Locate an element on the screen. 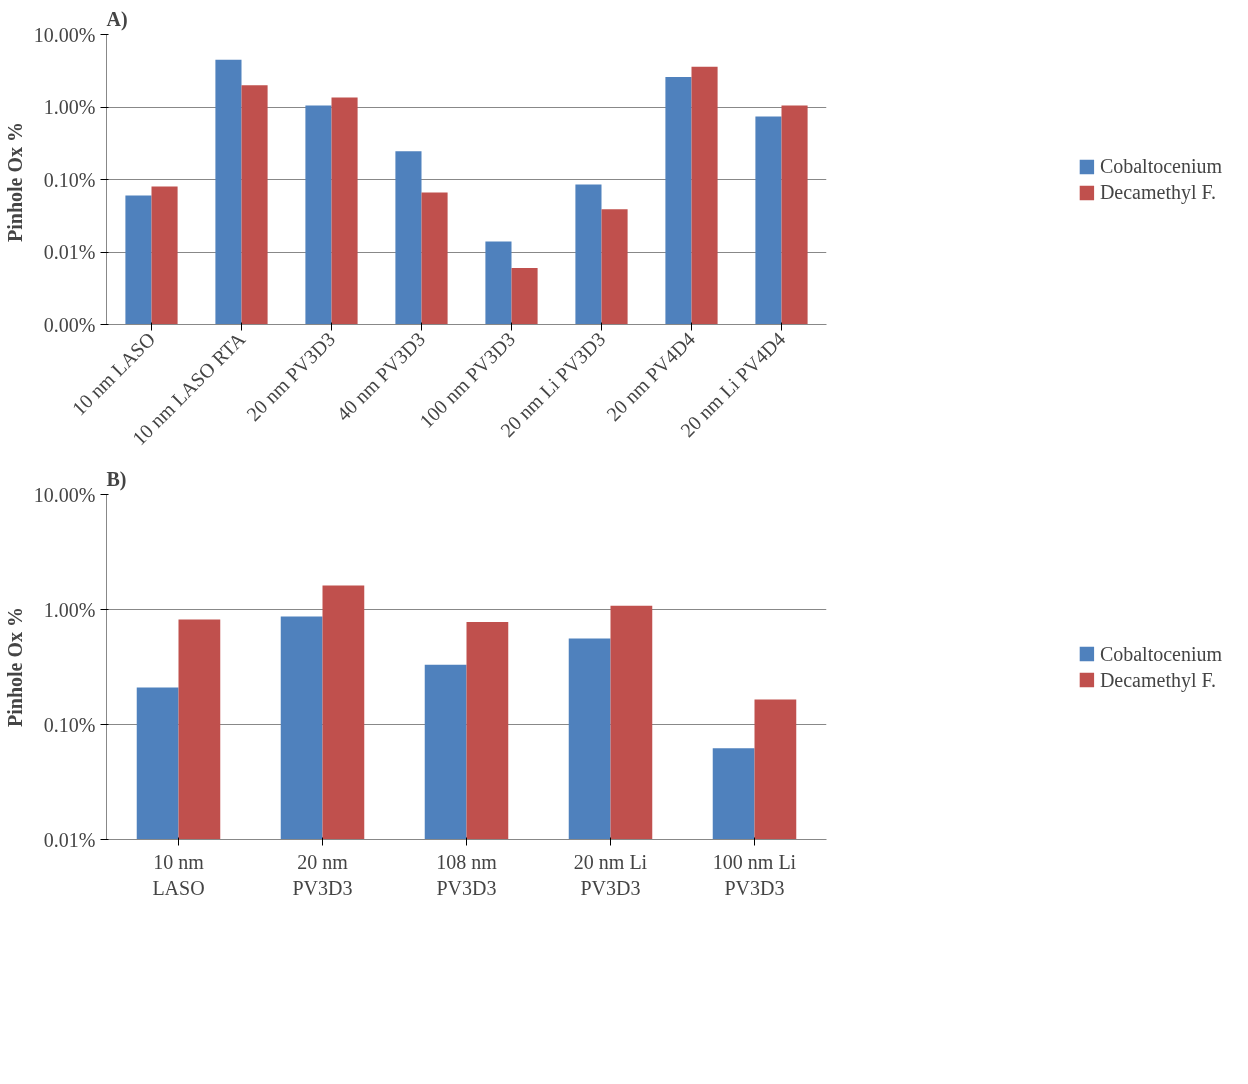 This screenshot has height=1084, width=1248. y-tick-label: 0.00% is located at coordinates (69, 324).